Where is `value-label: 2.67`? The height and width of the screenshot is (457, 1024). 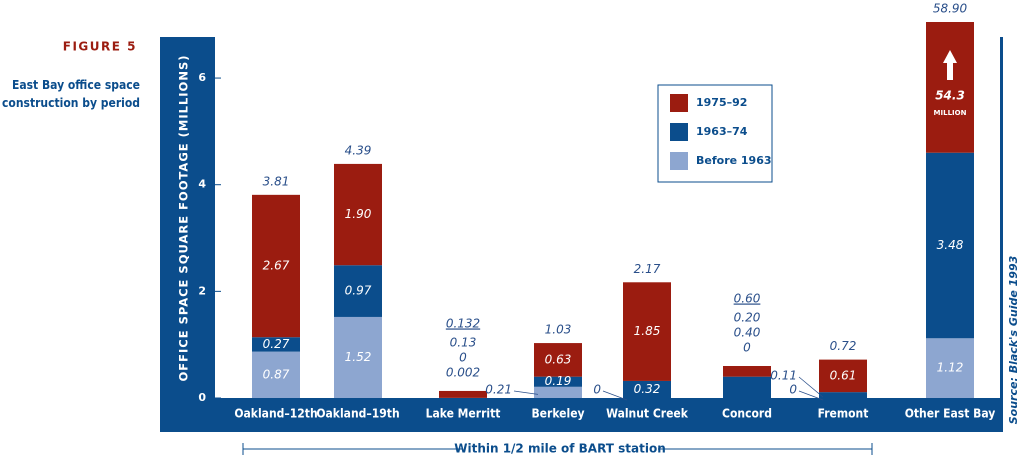 value-label: 2.67 is located at coordinates (276, 266).